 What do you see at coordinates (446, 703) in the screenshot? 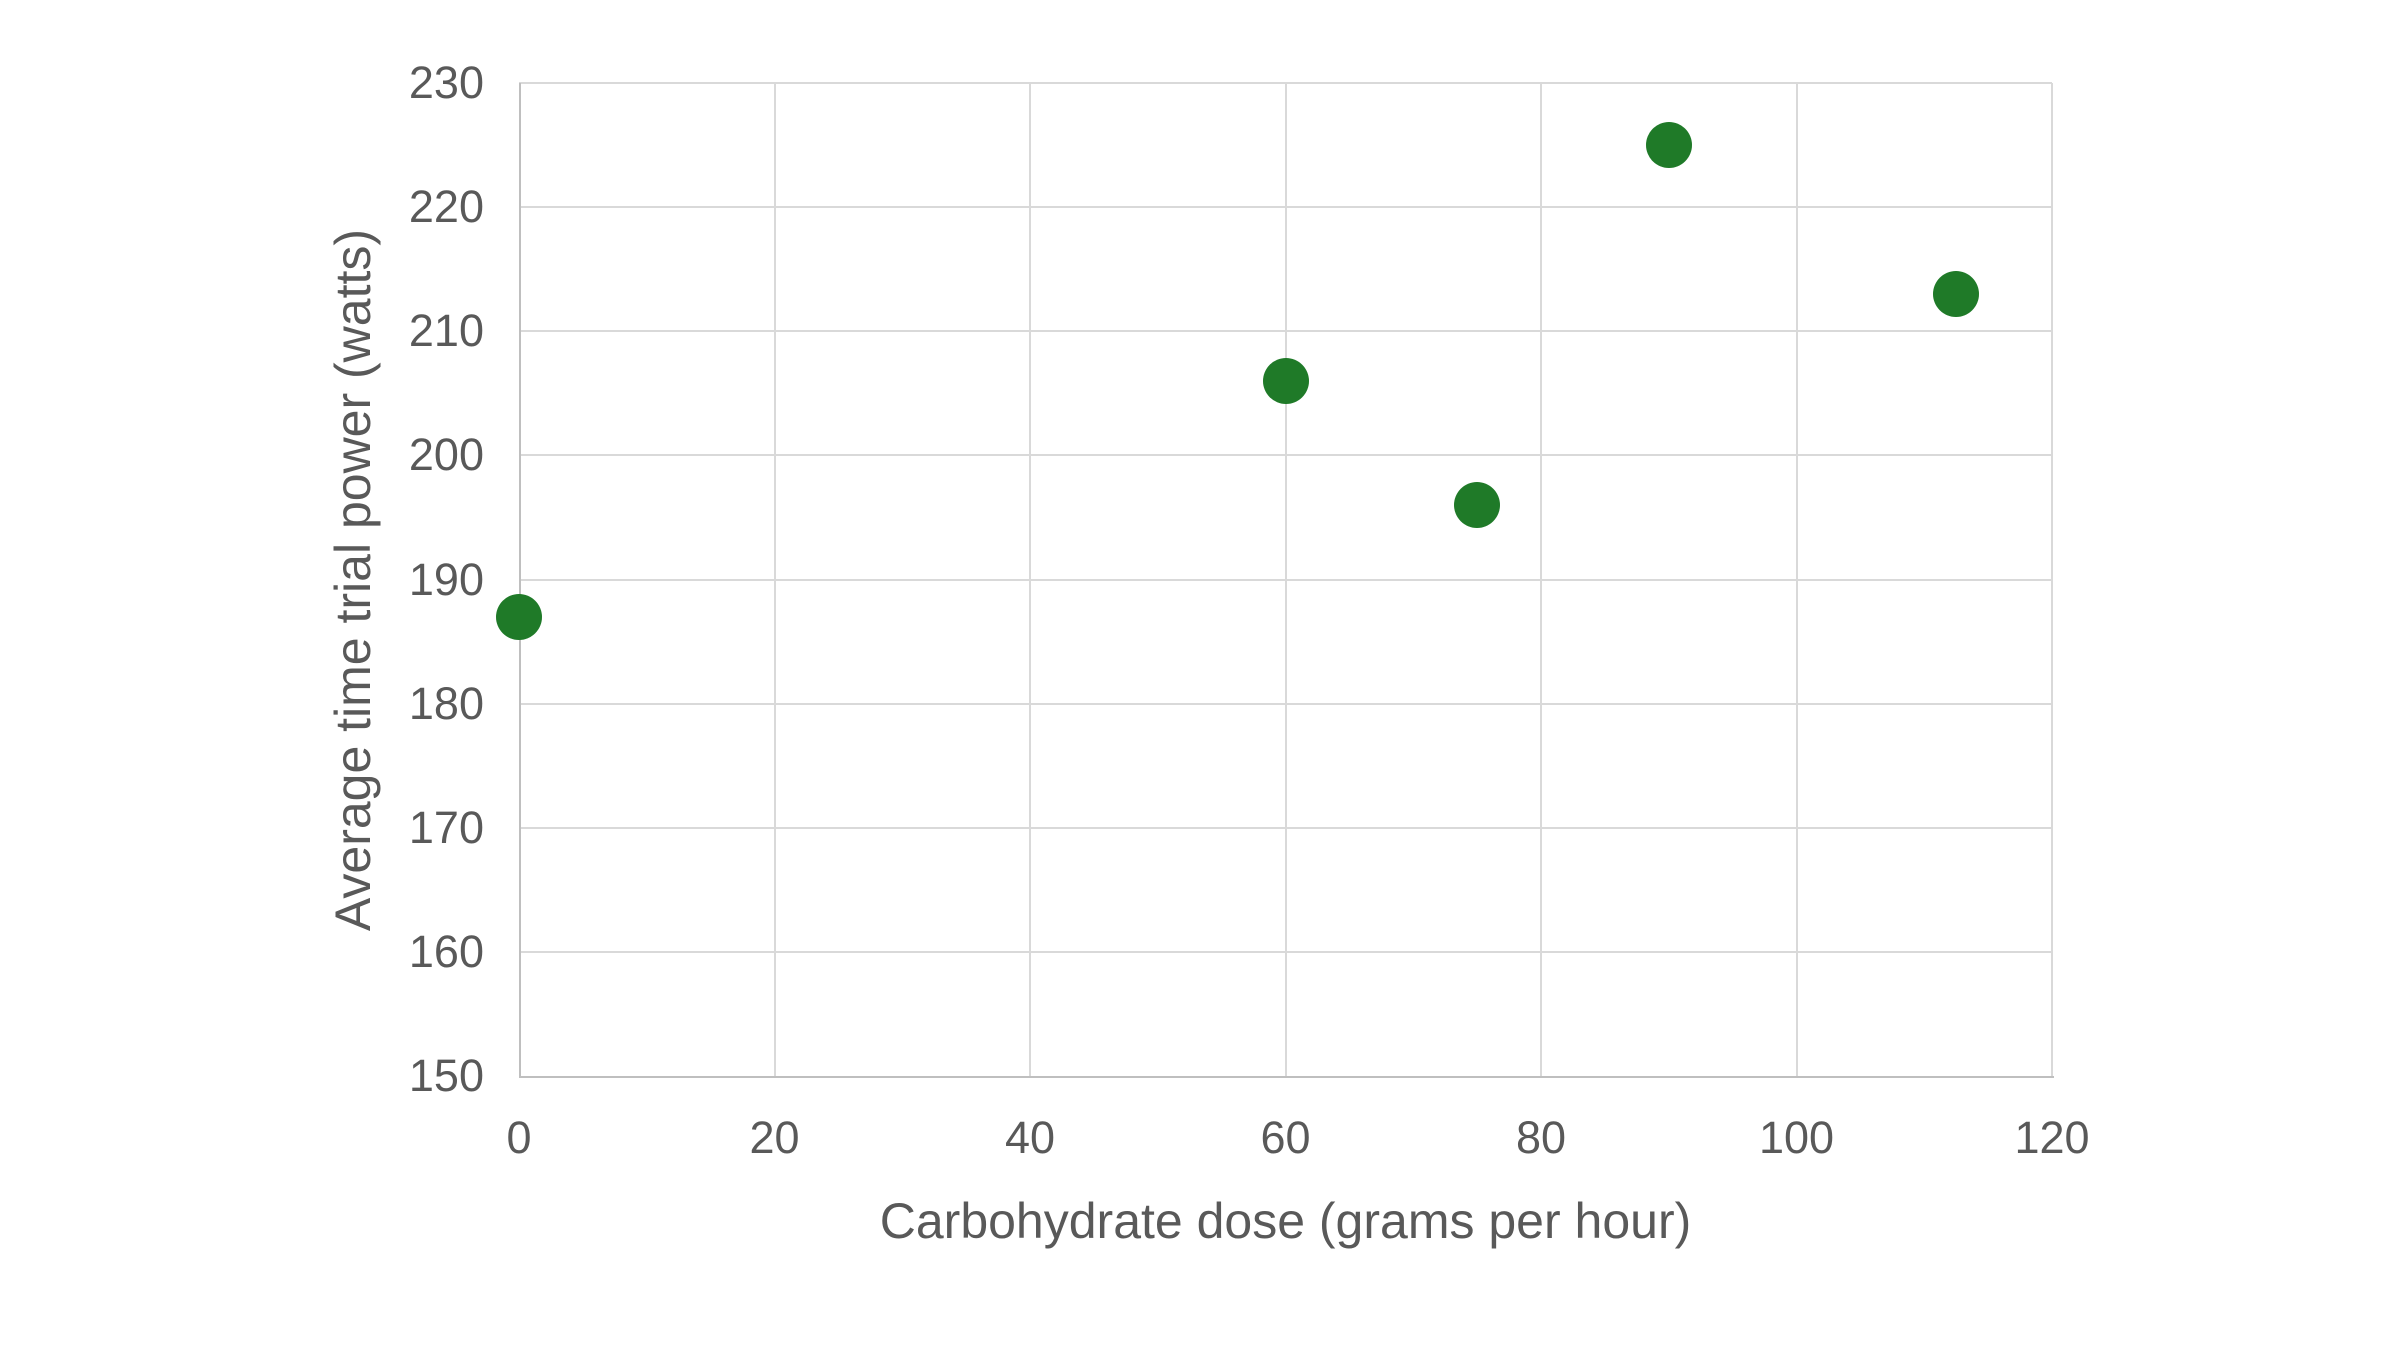
I see `y-axis-tick-label: 180` at bounding box center [446, 703].